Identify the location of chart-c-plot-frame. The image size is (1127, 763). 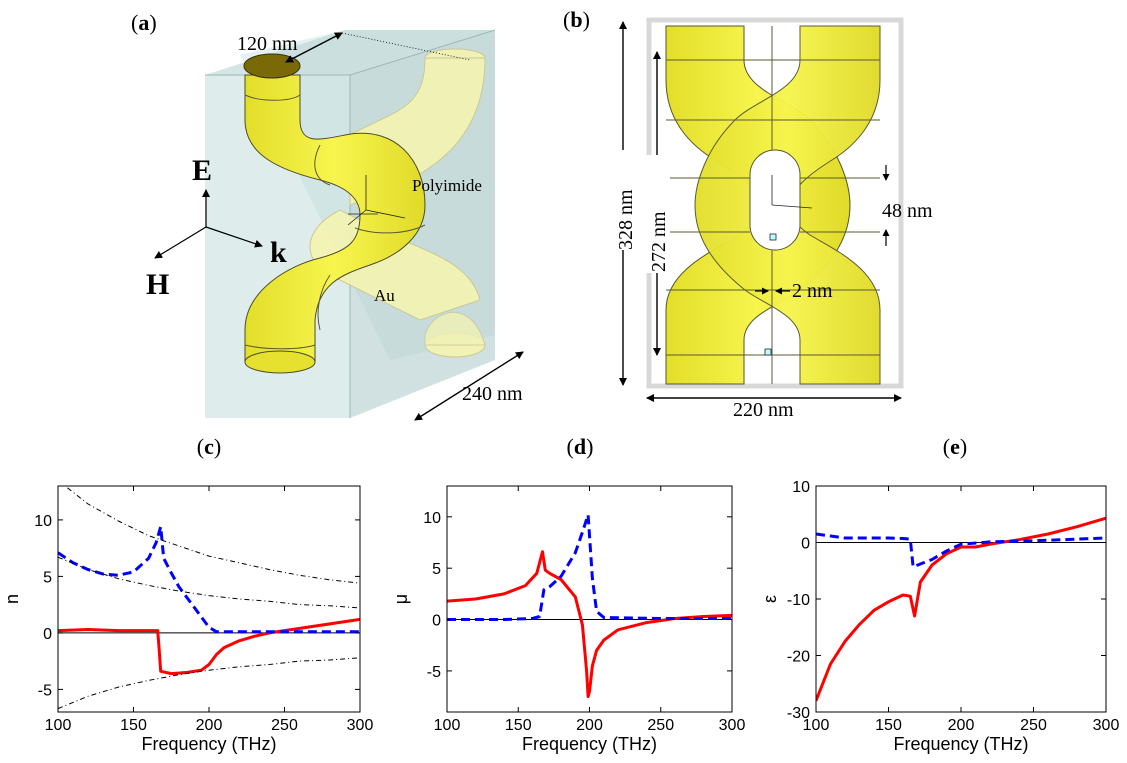
(209, 599).